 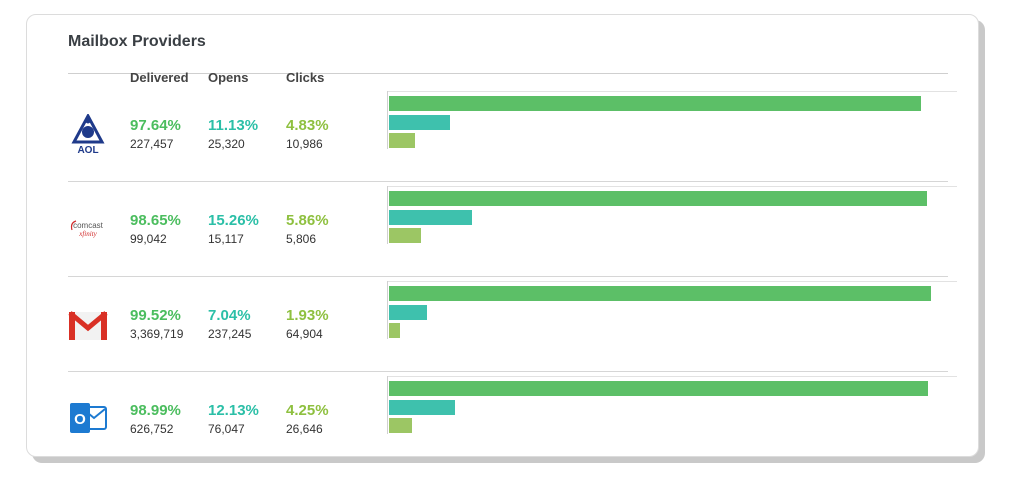 What do you see at coordinates (307, 125) in the screenshot?
I see `clicks-percent: 4.83%` at bounding box center [307, 125].